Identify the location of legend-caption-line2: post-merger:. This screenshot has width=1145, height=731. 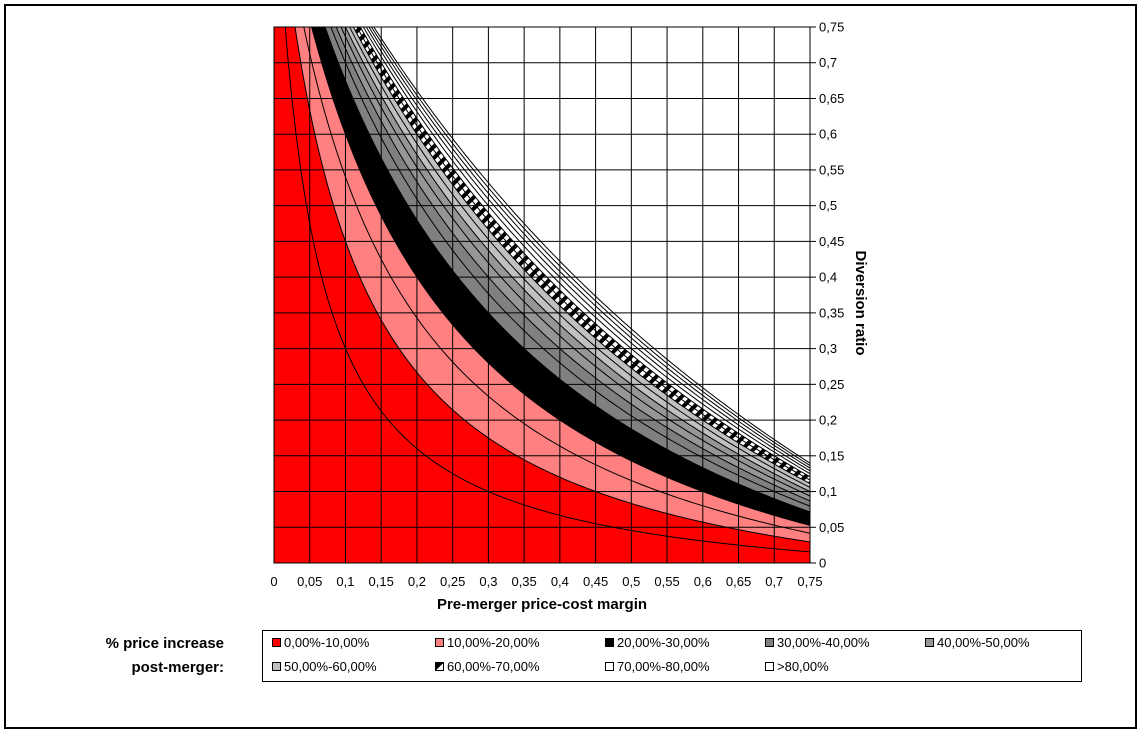
(177, 667).